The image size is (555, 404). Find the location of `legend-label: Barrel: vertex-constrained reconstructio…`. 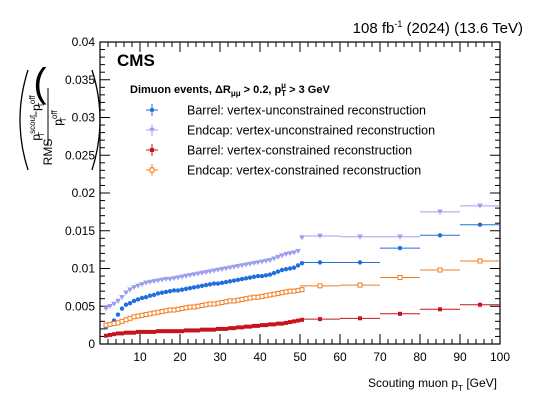

legend-label: Barrel: vertex-constrained reconstructio… is located at coordinates (299, 151).